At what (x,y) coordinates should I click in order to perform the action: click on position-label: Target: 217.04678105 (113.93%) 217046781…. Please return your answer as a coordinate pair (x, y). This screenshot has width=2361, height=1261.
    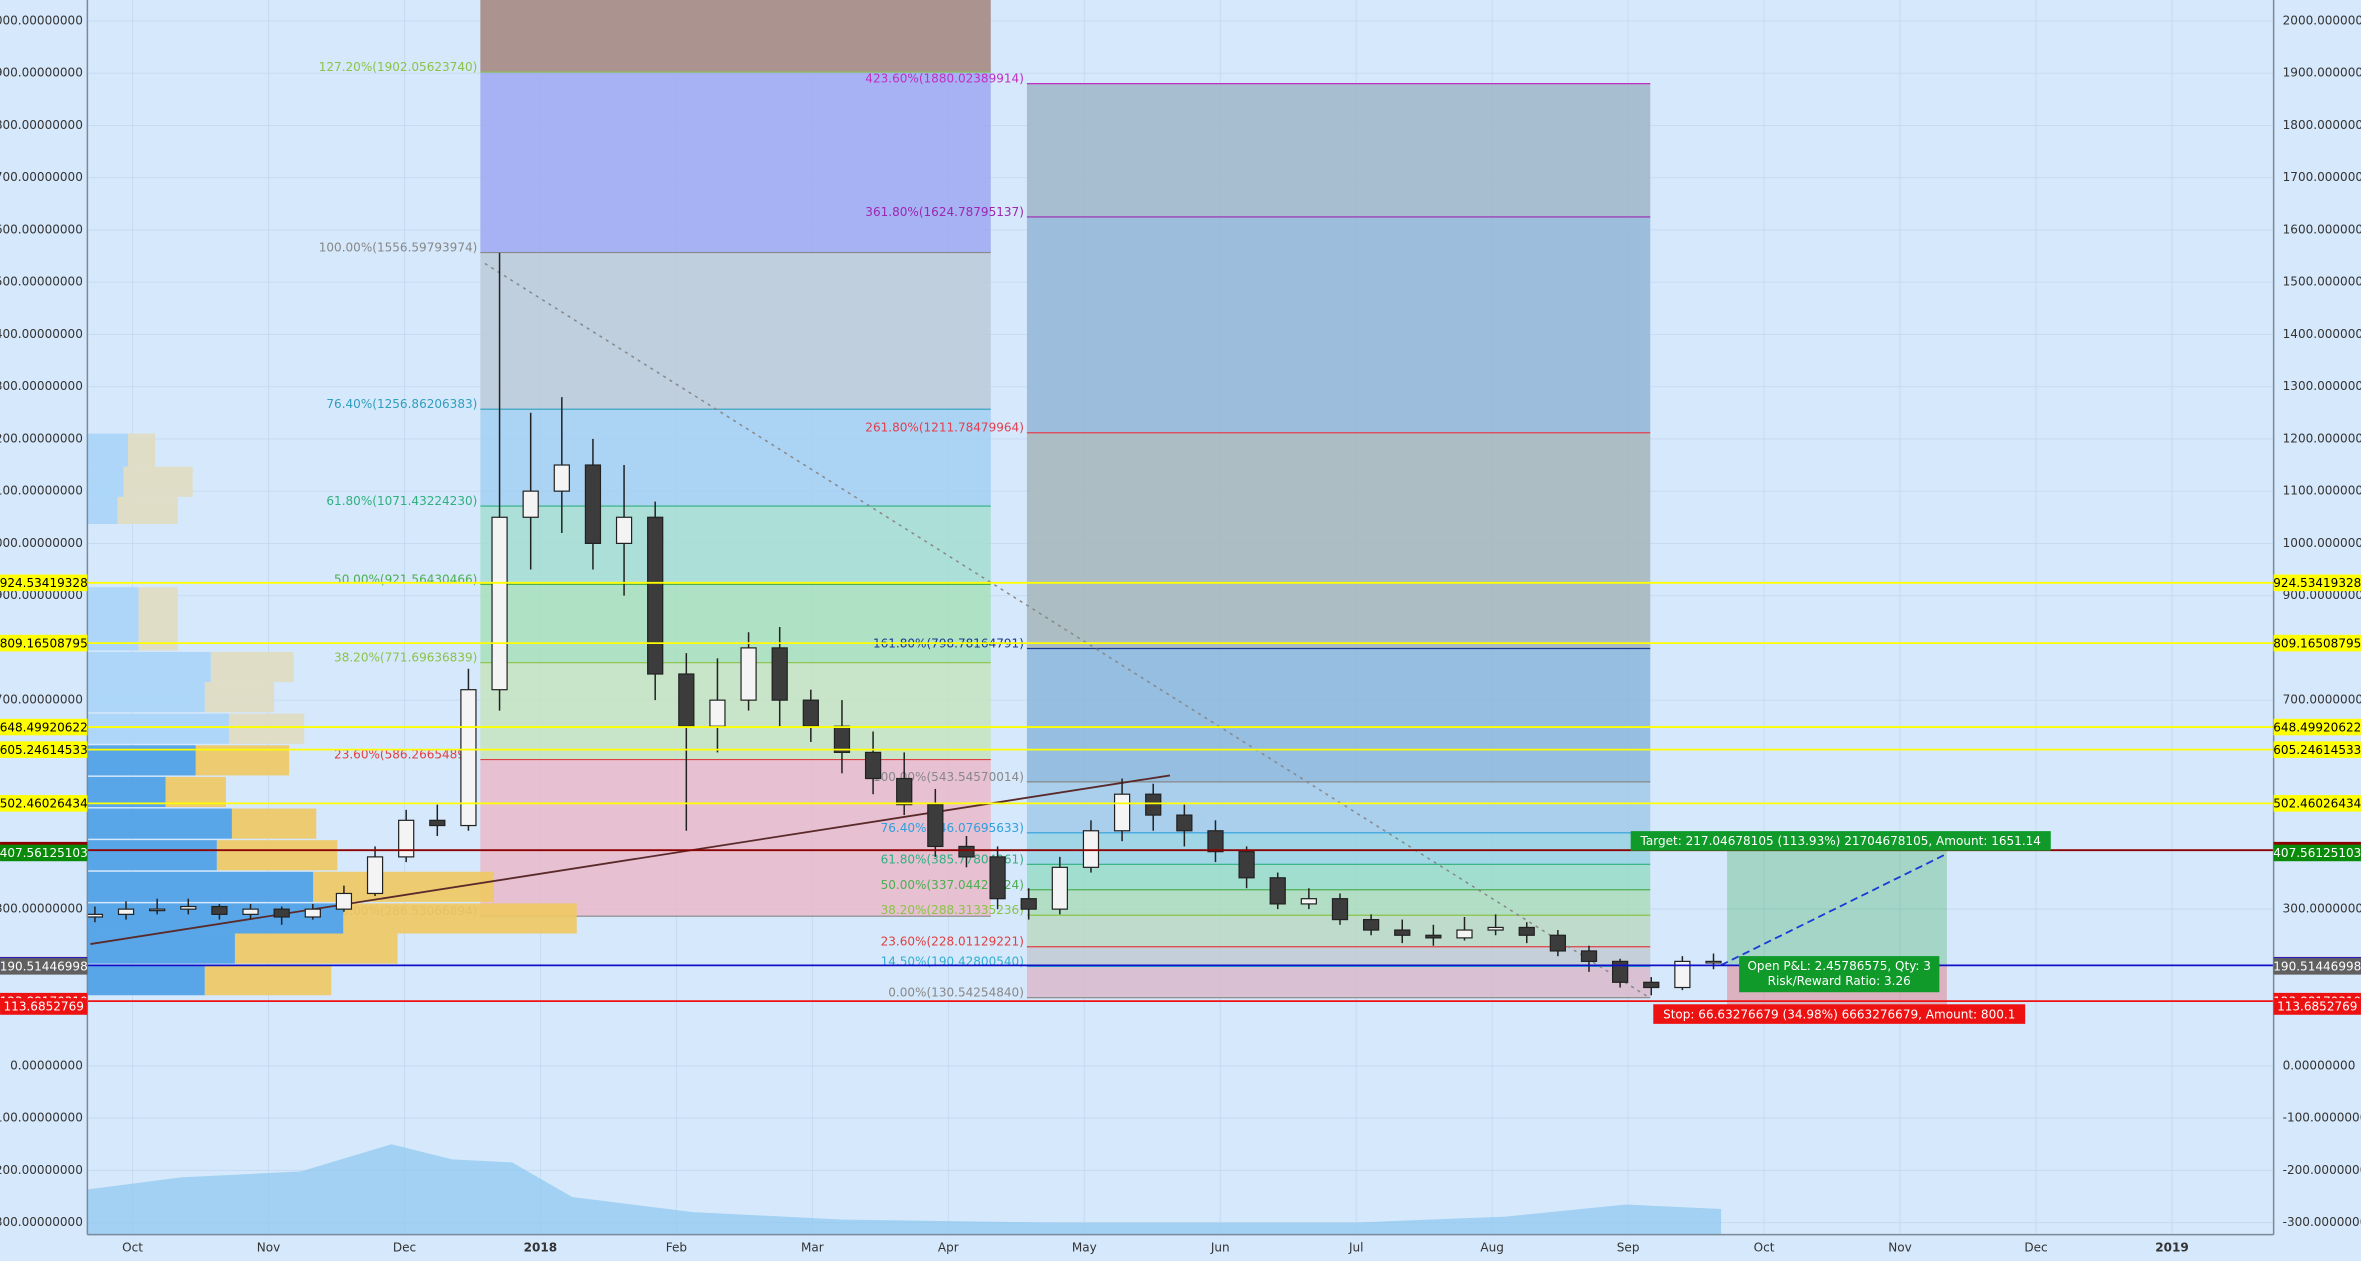
    Looking at the image, I should click on (1840, 841).